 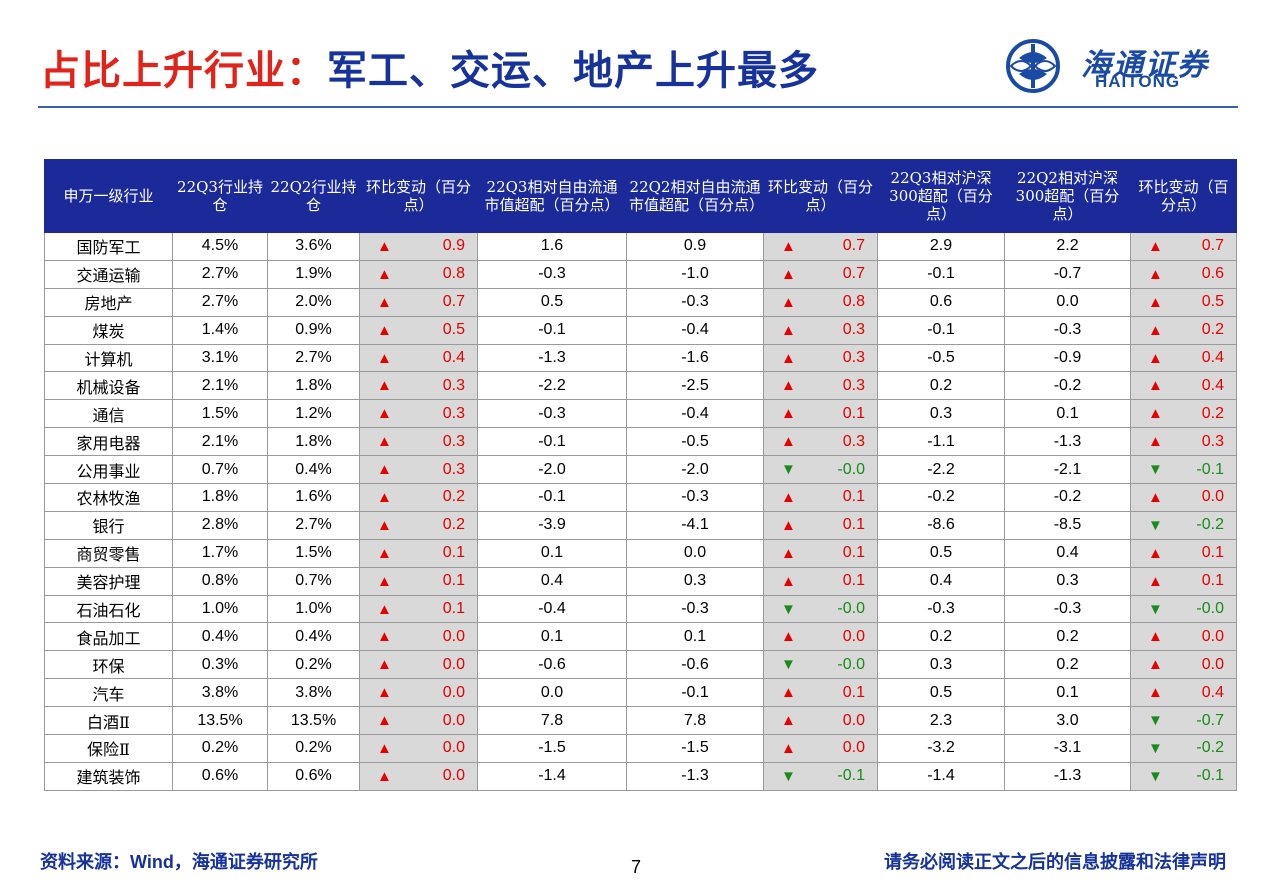 What do you see at coordinates (640, 246) in the screenshot?
I see `table-row: 国防军工 4.5% 3.6% ▲ 0.9 1.6 0.9 ▲ 0.7 2.9 2.2 ▲ 0.7` at bounding box center [640, 246].